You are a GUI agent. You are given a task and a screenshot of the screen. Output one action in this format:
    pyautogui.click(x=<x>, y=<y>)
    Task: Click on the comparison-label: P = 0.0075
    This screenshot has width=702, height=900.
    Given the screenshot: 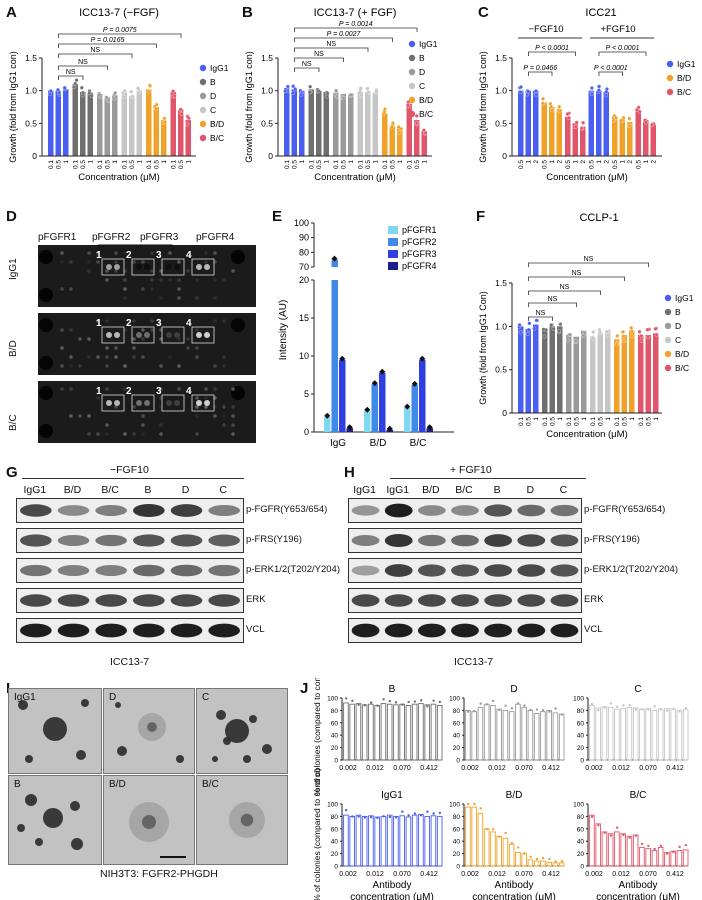 What is the action you would take?
    pyautogui.click(x=120, y=30)
    